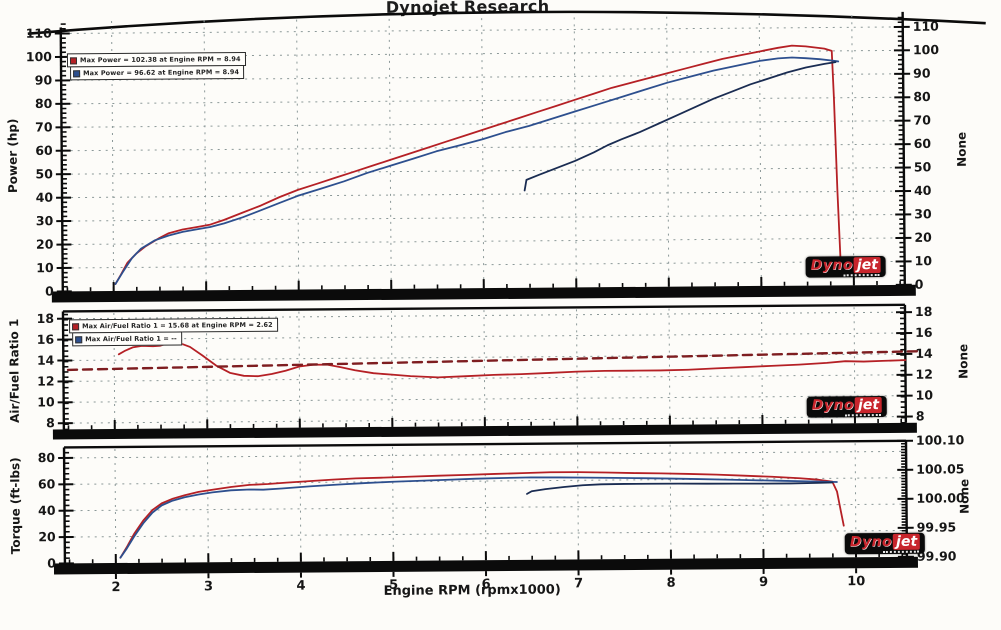 This screenshot has height=630, width=1001. I want to click on y-tick-label-left: 12, so click(46, 380).